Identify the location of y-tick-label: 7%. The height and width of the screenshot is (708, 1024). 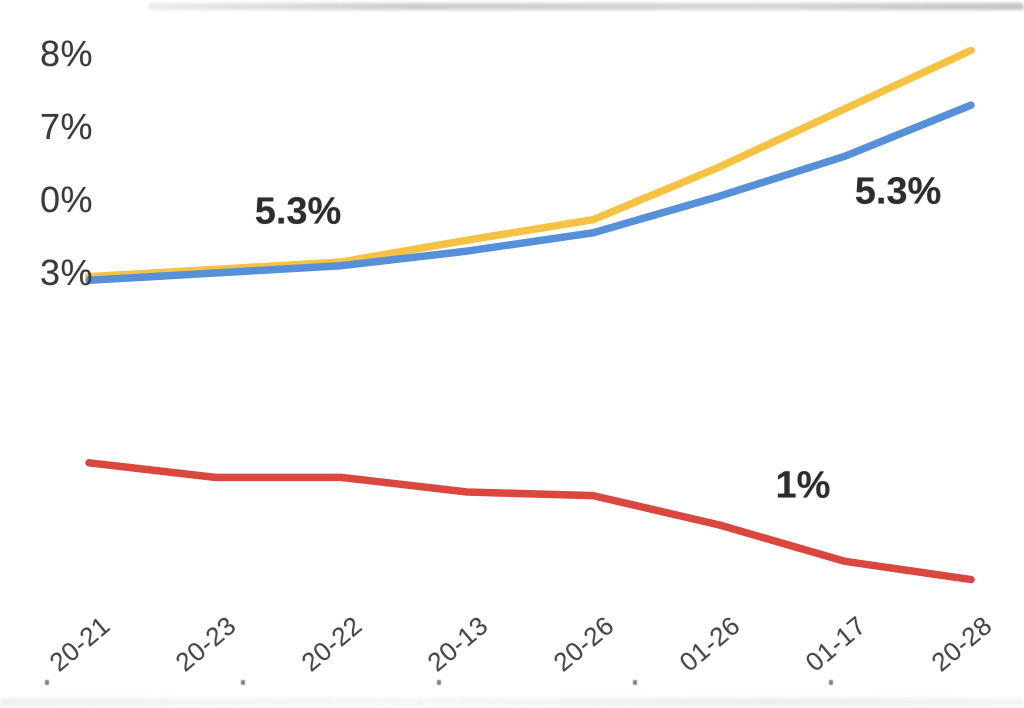
(67, 126).